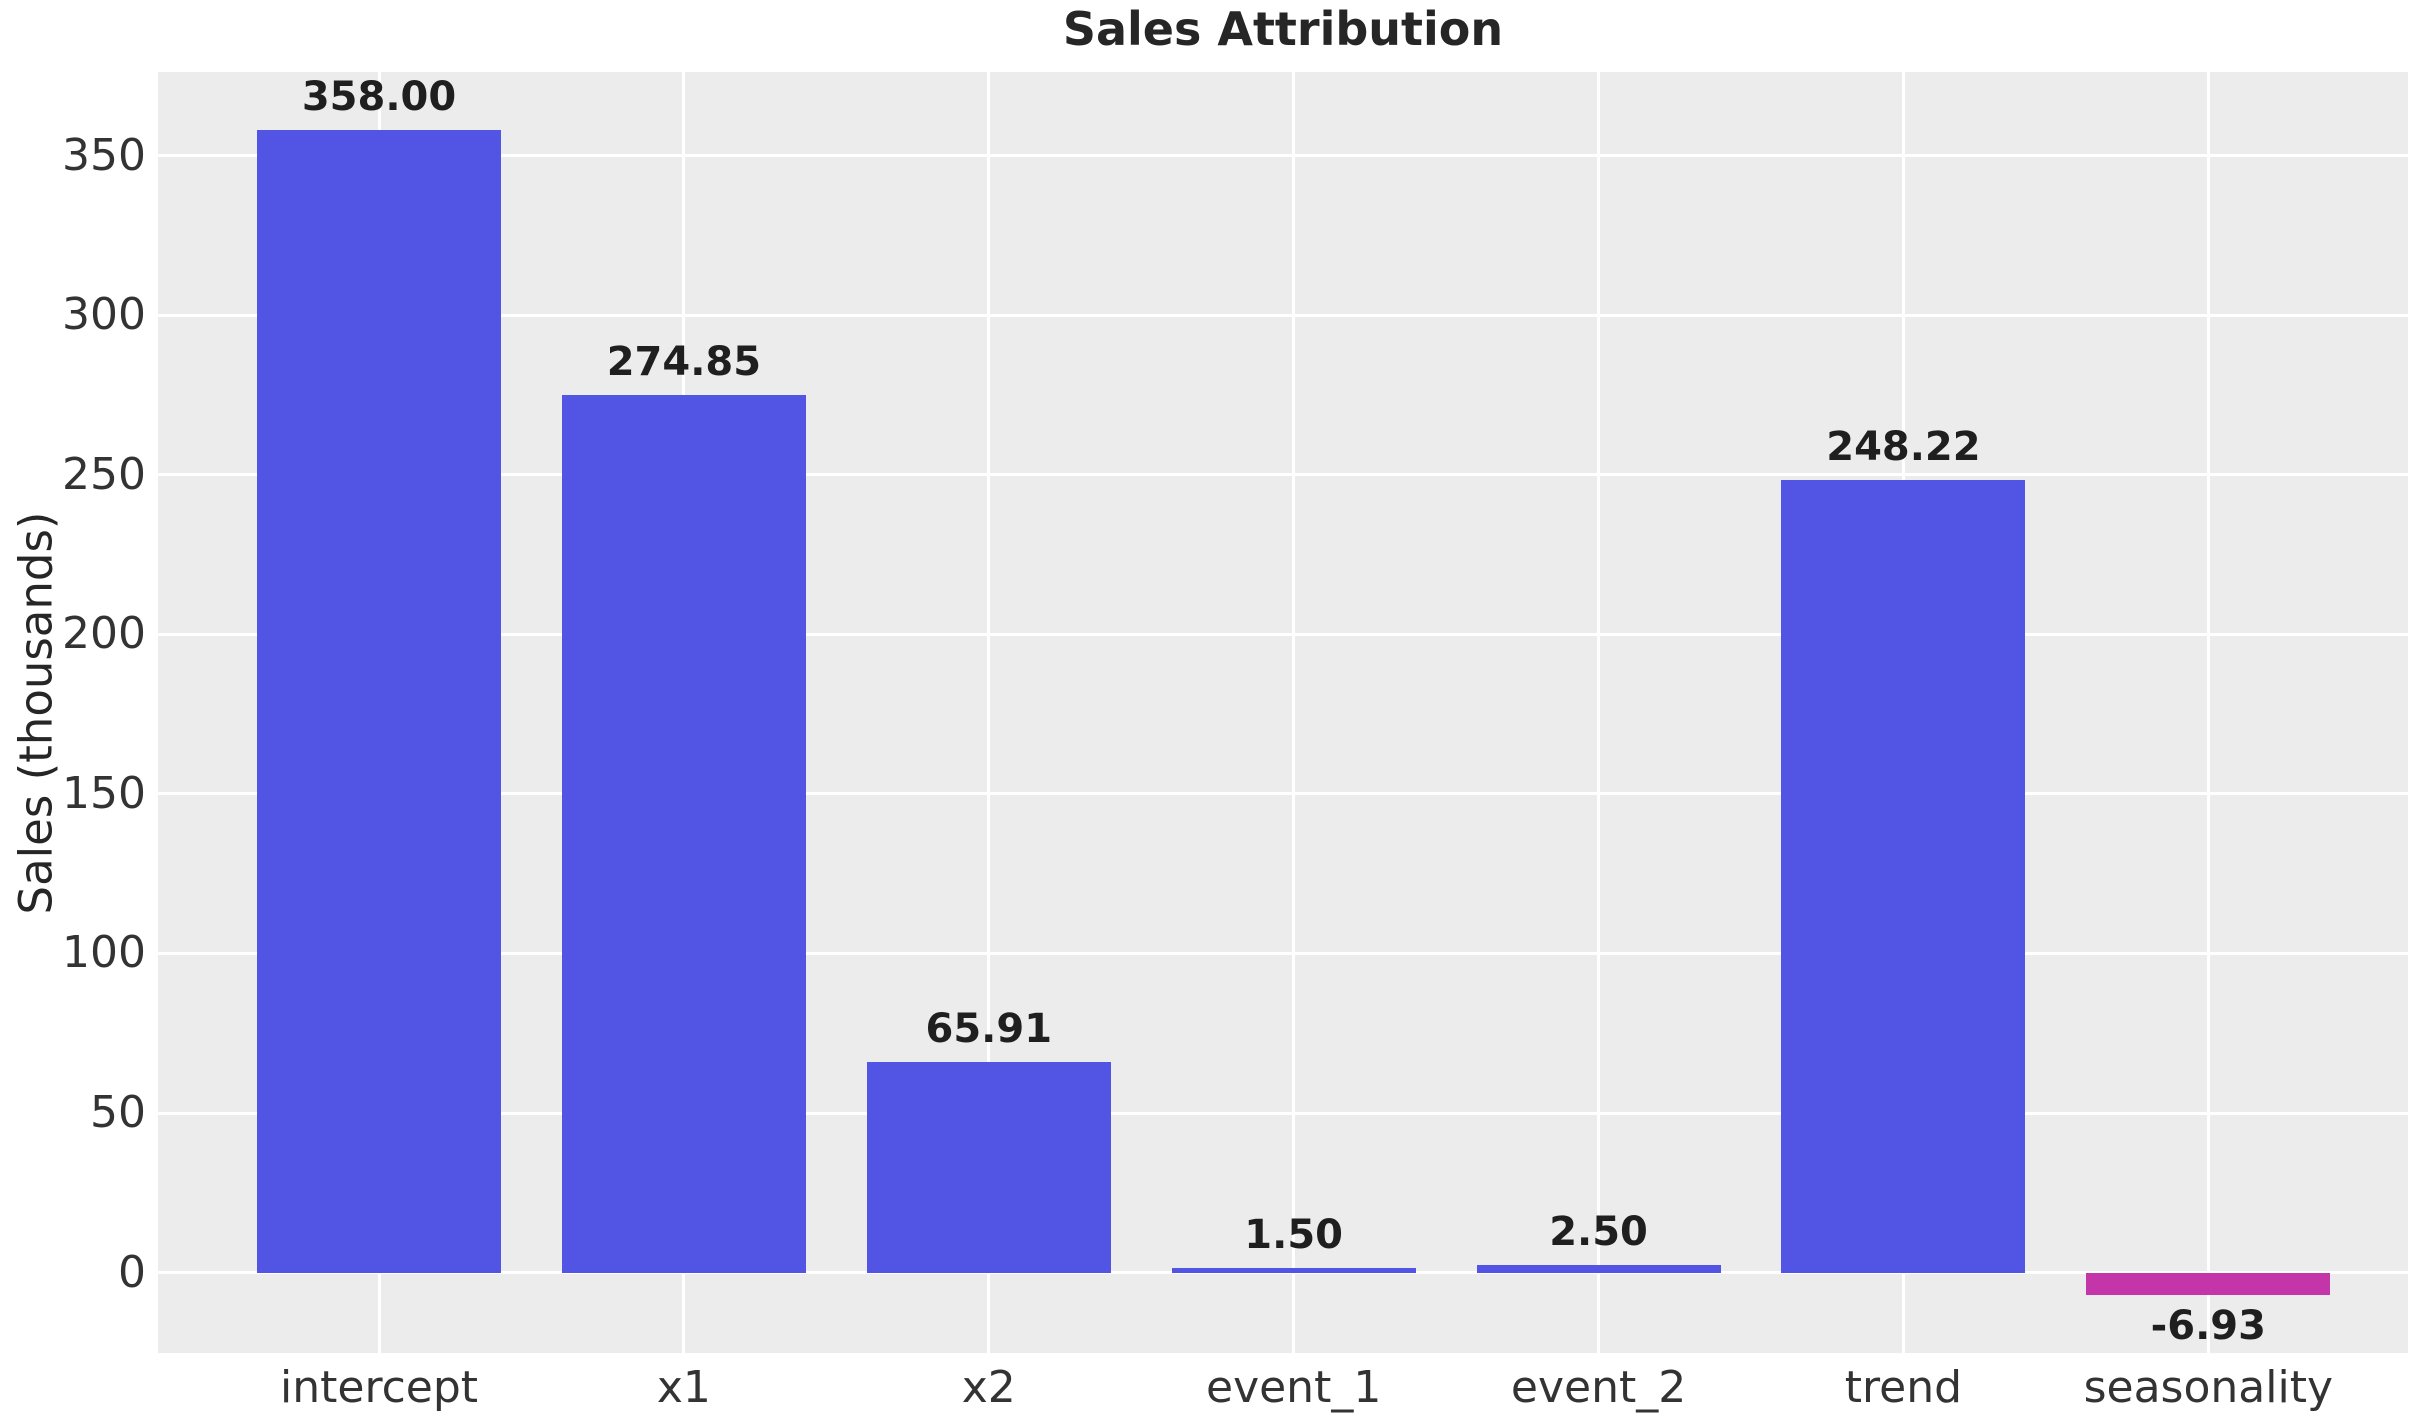 This screenshot has width=2423, height=1423. I want to click on y-tick-label-250: 250, so click(104, 474).